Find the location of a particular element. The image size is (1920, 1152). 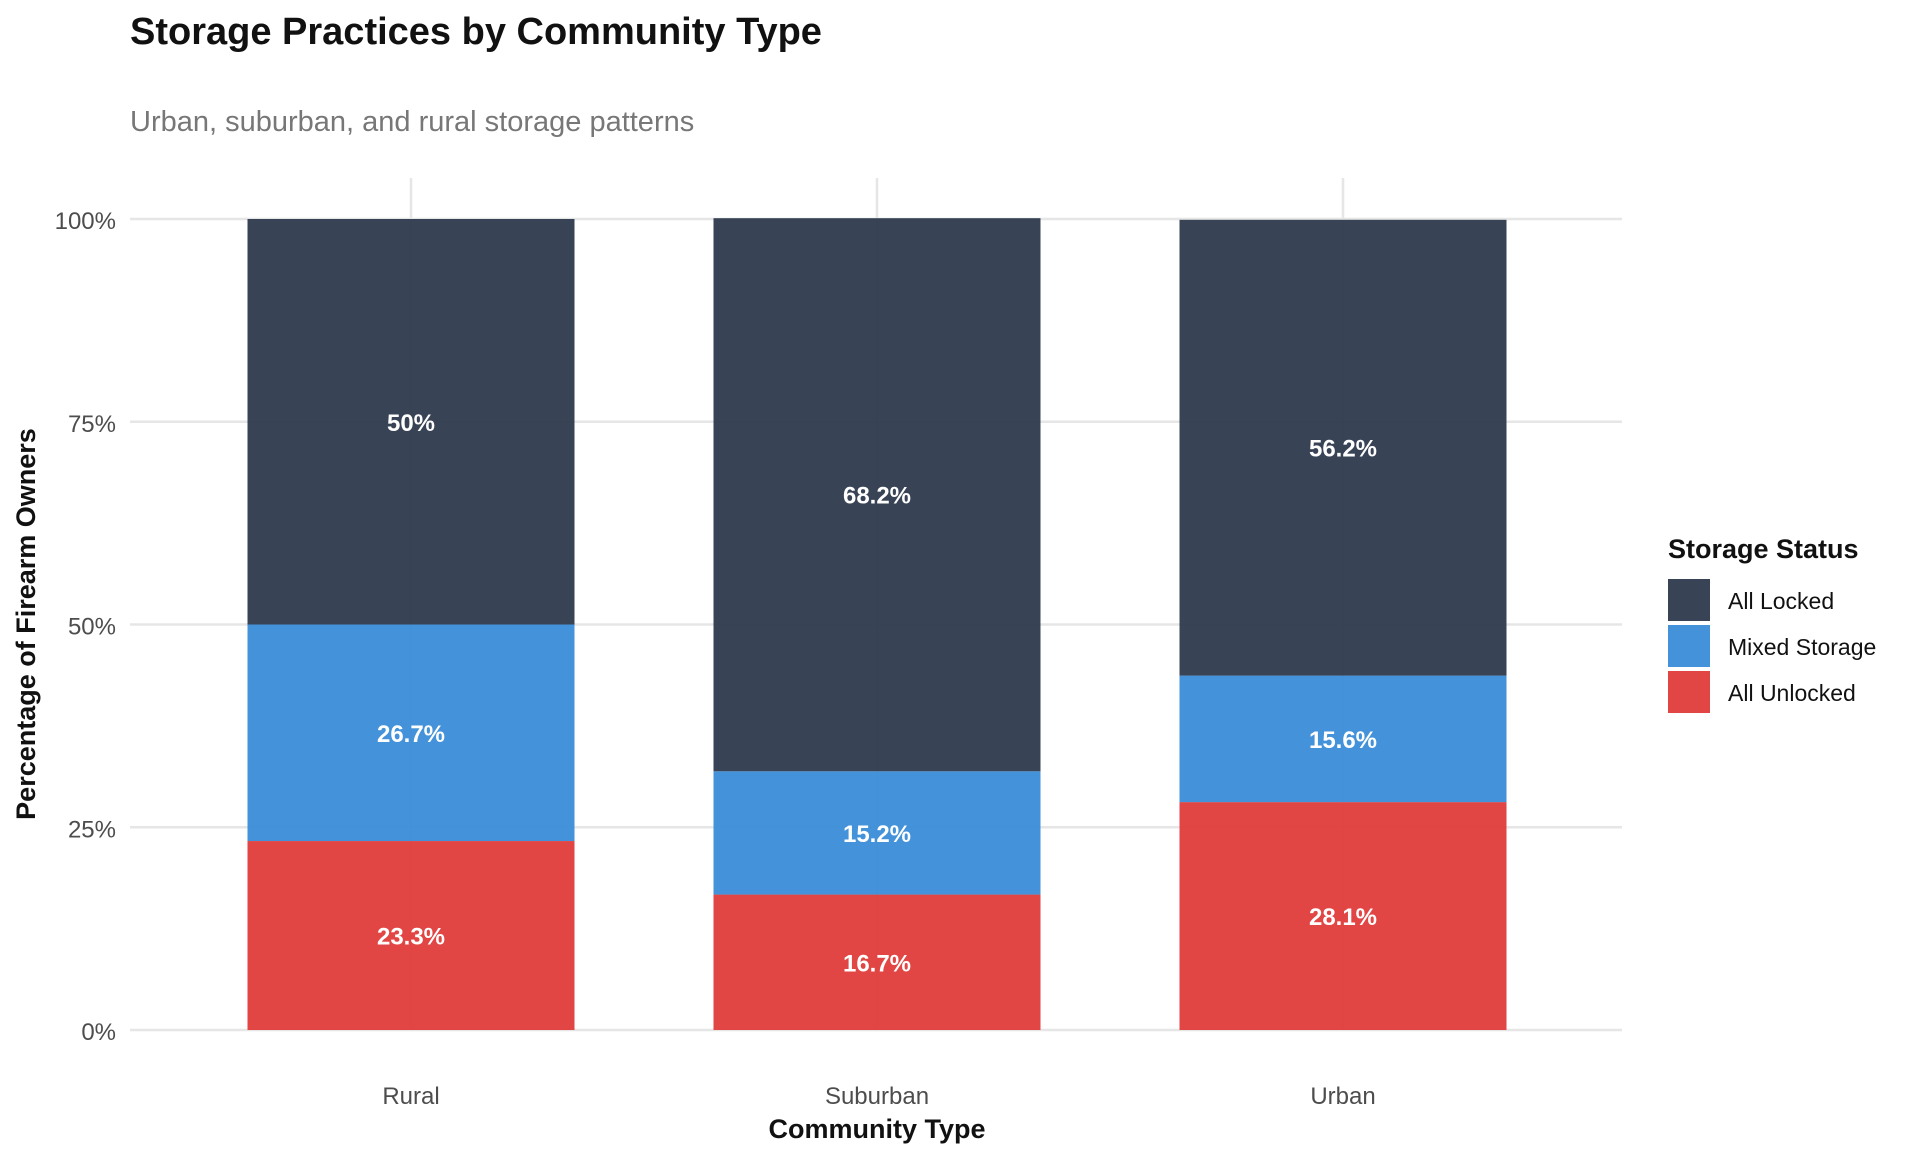

x-axis-title: Community Type is located at coordinates (876, 1129).